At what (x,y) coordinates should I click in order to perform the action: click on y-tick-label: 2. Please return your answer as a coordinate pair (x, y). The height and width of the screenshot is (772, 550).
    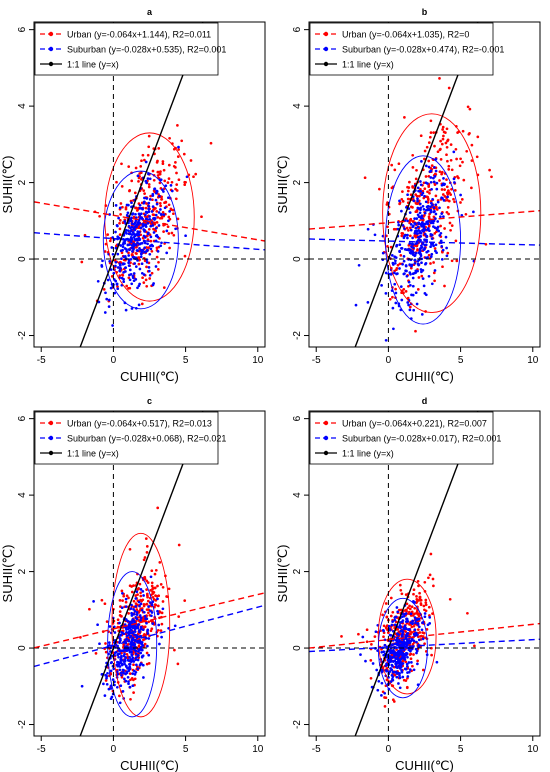
    Looking at the image, I should click on (297, 571).